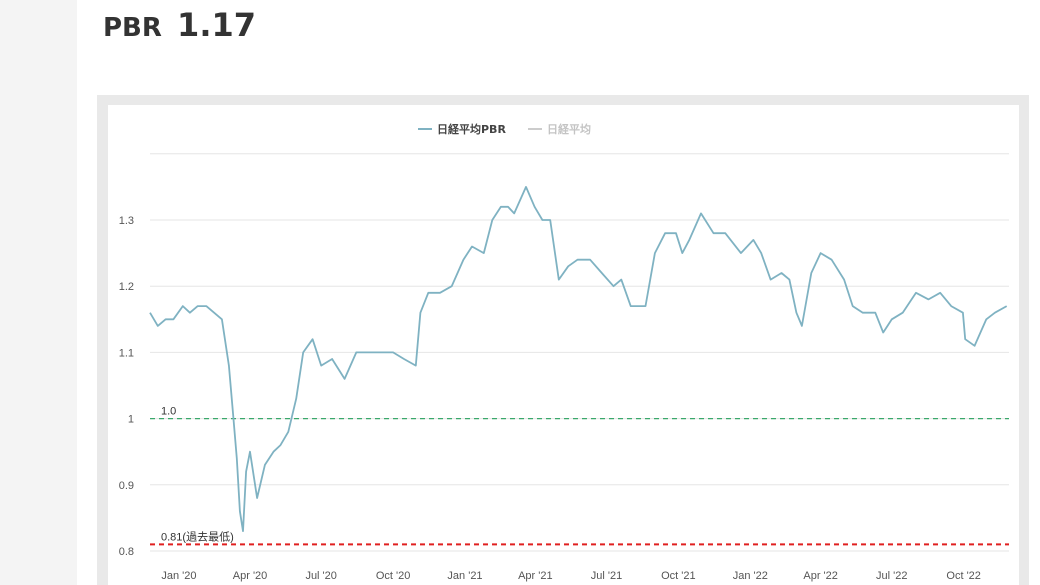  What do you see at coordinates (168, 412) in the screenshot?
I see `reference-line-label: 1.0` at bounding box center [168, 412].